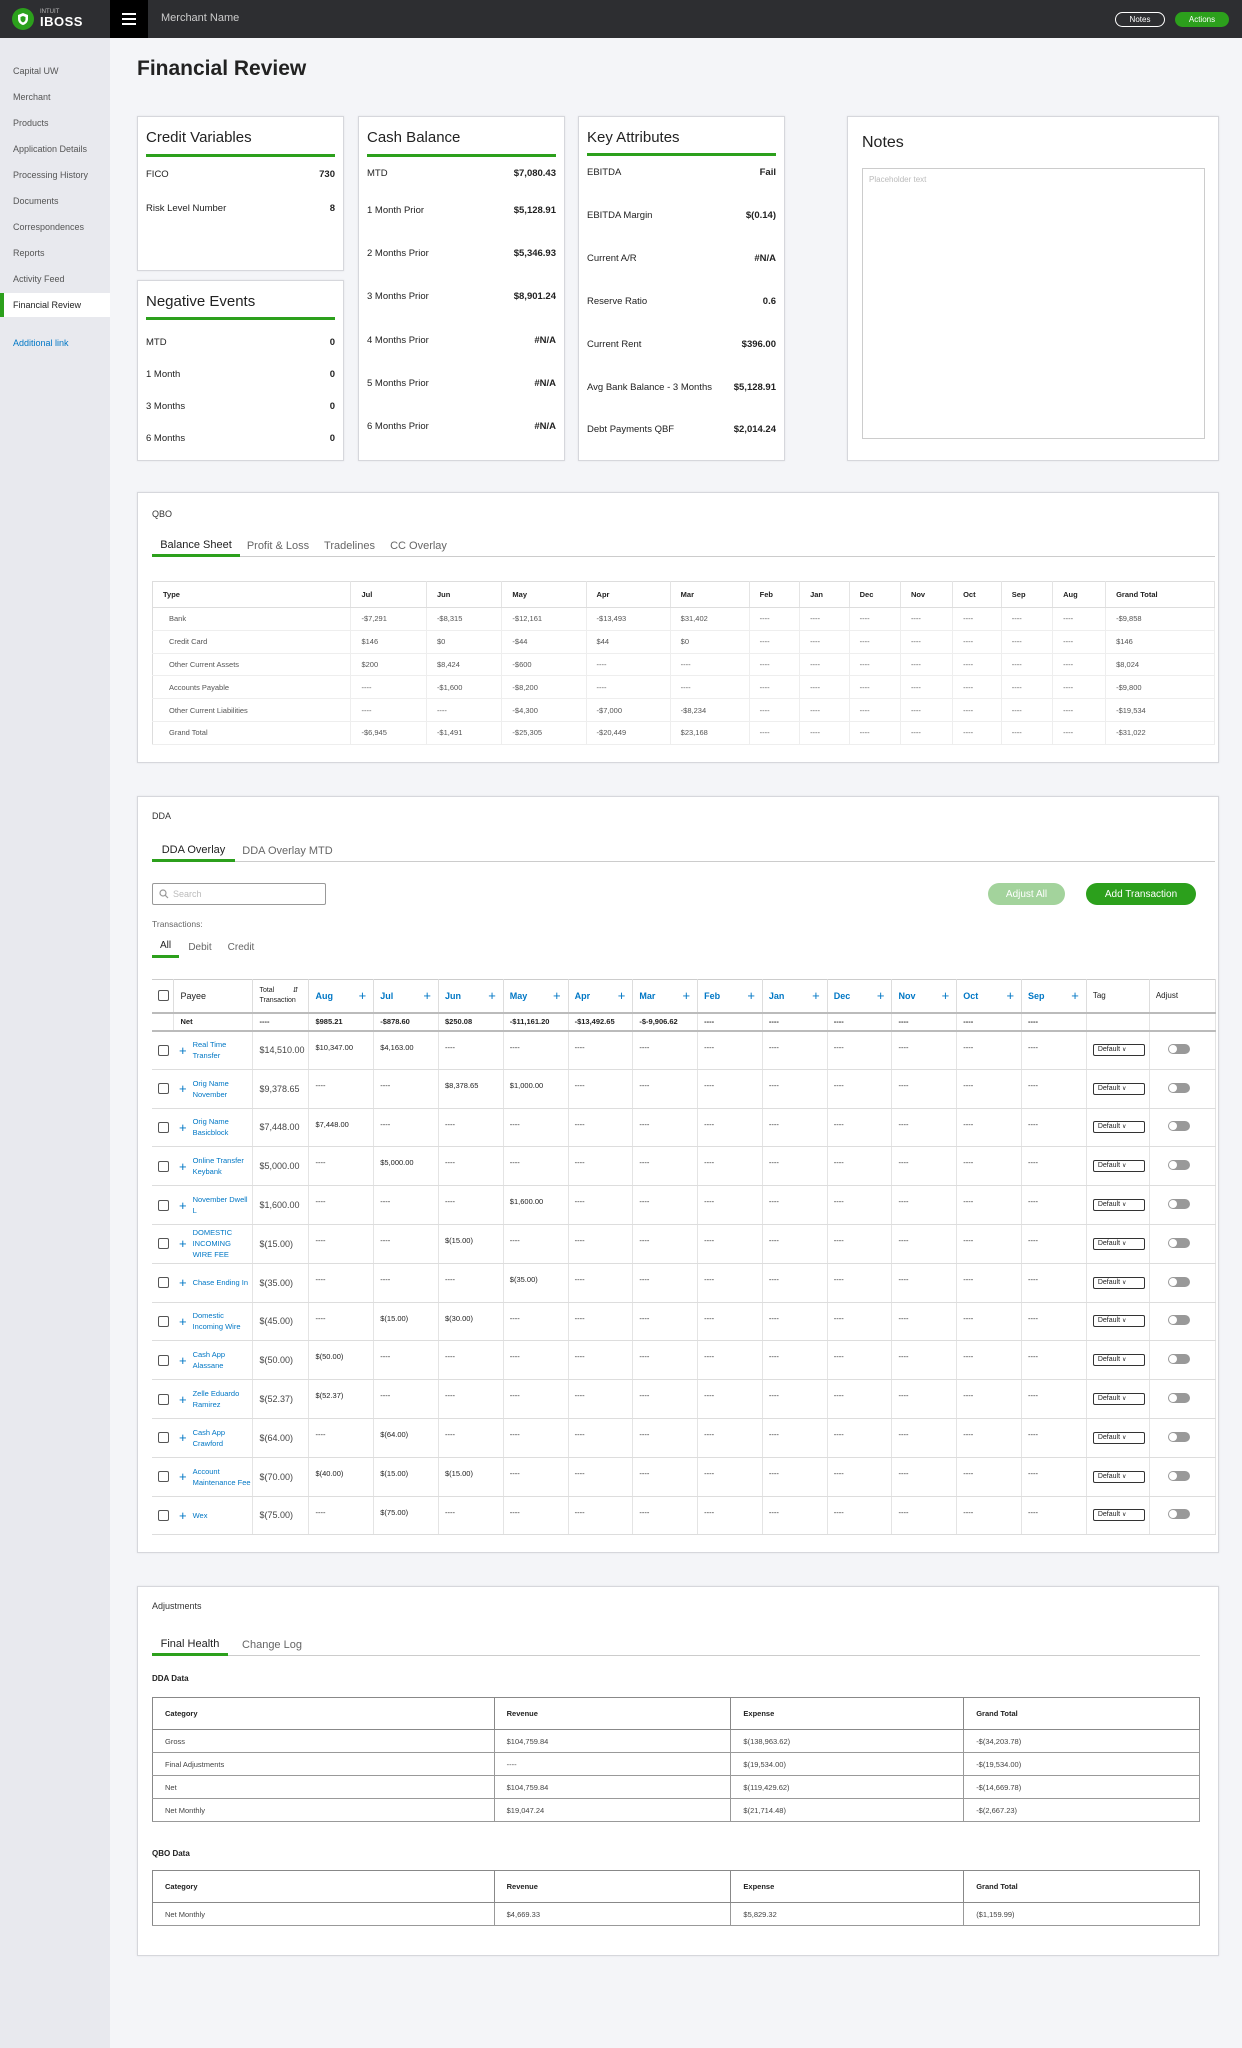 Image resolution: width=1242 pixels, height=2048 pixels. I want to click on payee-link: Online Transfer Keybank, so click(218, 1166).